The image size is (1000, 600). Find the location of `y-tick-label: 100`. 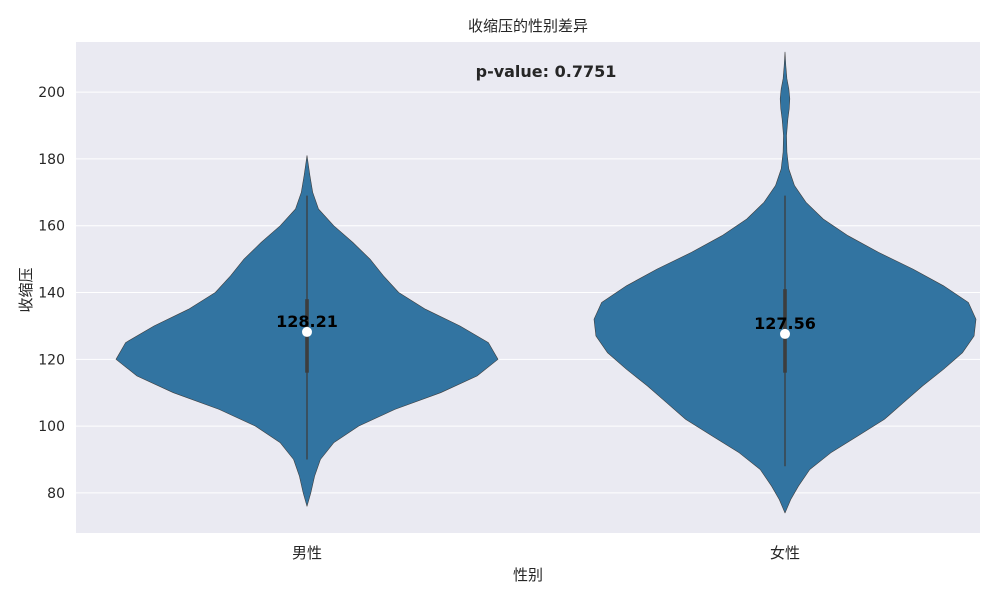

y-tick-label: 100 is located at coordinates (51, 427).